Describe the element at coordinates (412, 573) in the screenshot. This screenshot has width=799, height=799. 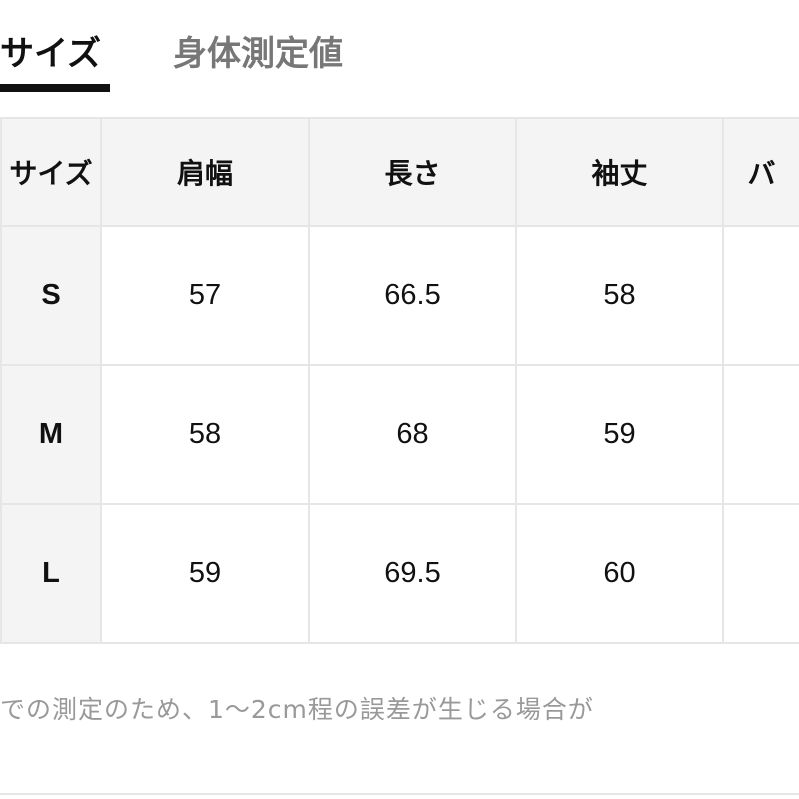
I see `length-cell: 69.5` at that location.